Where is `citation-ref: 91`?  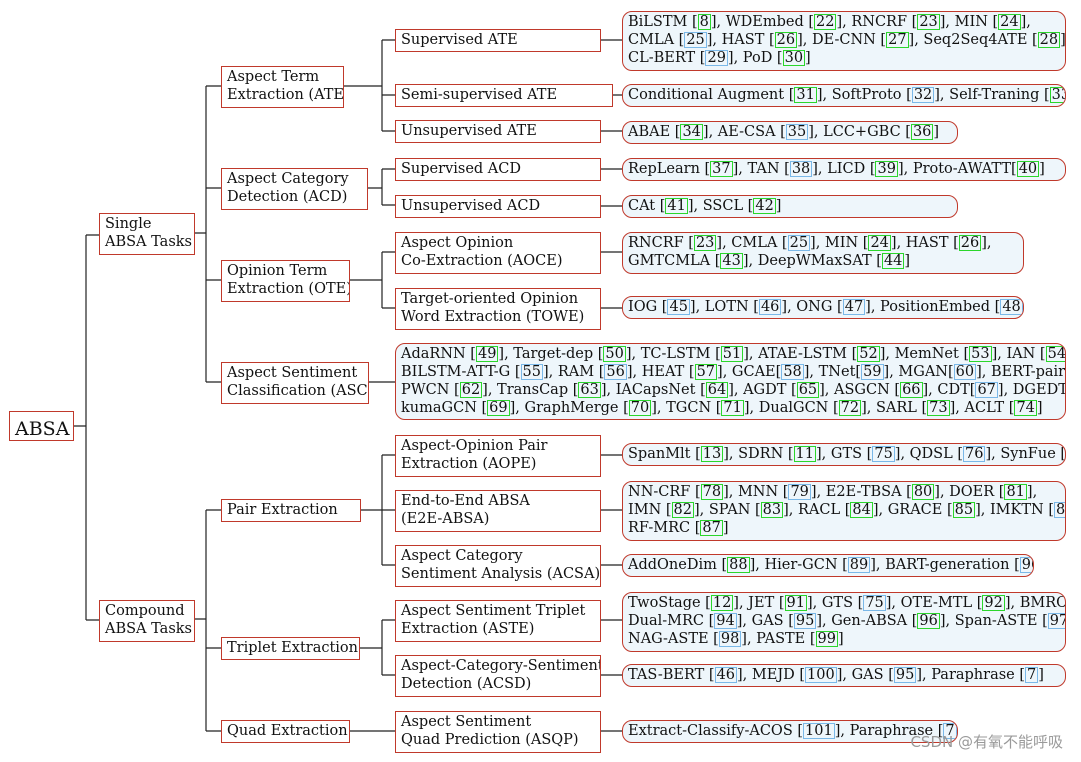 citation-ref: 91 is located at coordinates (795, 603).